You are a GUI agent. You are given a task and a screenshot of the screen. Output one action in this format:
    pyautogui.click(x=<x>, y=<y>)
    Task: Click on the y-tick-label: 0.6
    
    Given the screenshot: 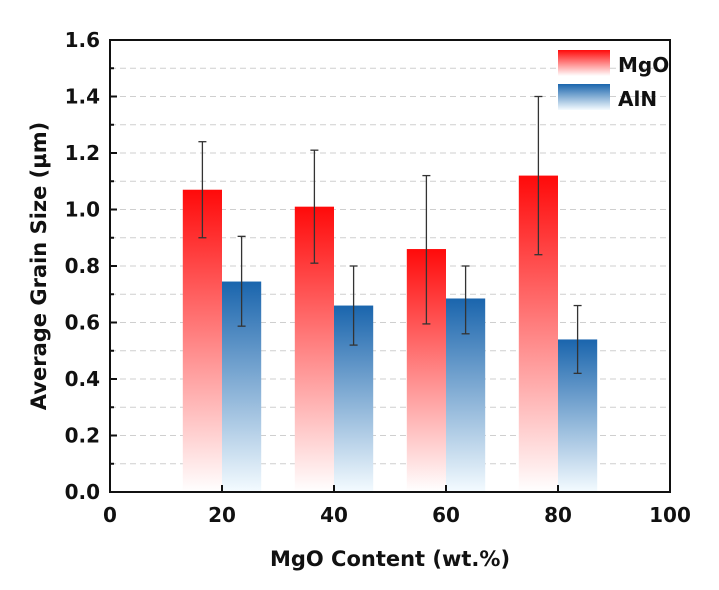 What is the action you would take?
    pyautogui.click(x=82, y=323)
    